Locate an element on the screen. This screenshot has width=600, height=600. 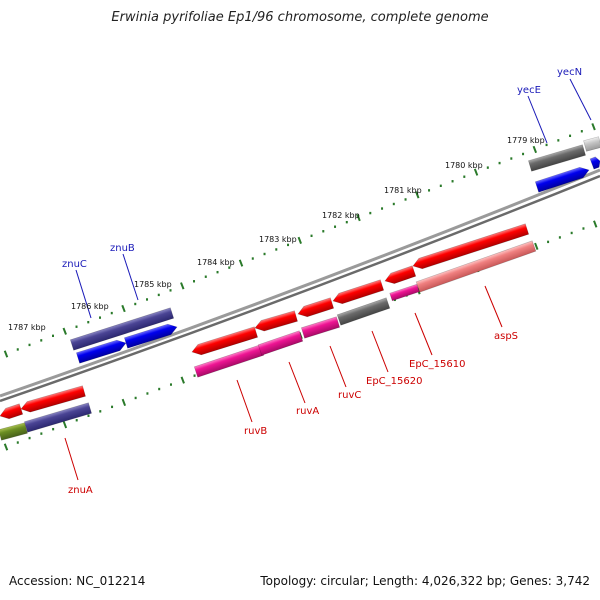
gene-arrow-ruvA is located at coordinates (276, 321).